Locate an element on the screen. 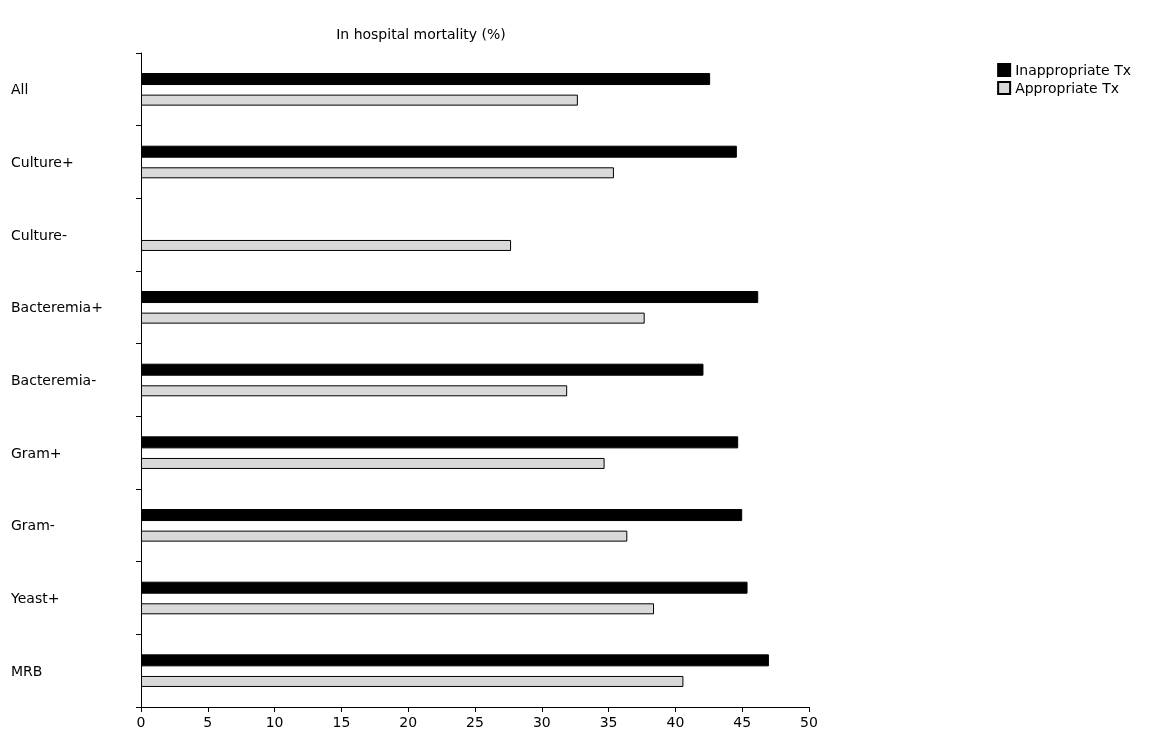  legend-label: Appropriate Tx is located at coordinates (1067, 88).